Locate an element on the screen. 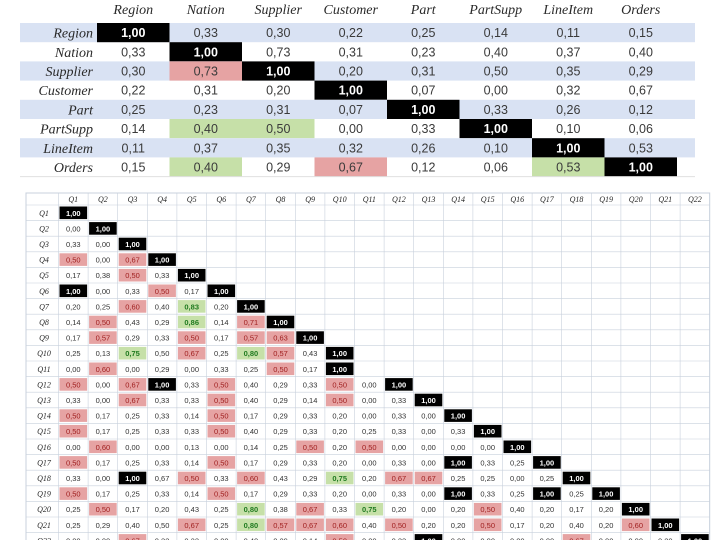 This screenshot has height=540, width=720. col-header: Q2 is located at coordinates (103, 199).